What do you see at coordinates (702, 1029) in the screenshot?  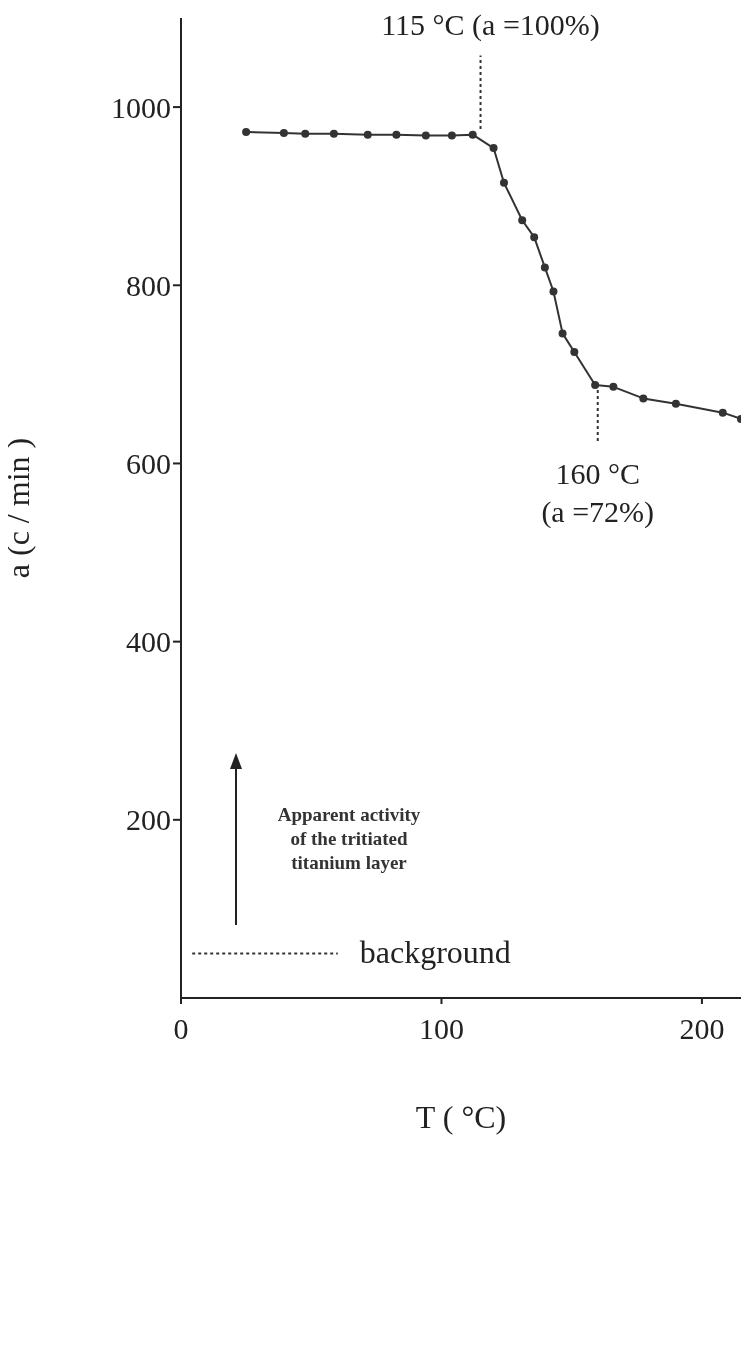 I see `x-tick-label: 200` at bounding box center [702, 1029].